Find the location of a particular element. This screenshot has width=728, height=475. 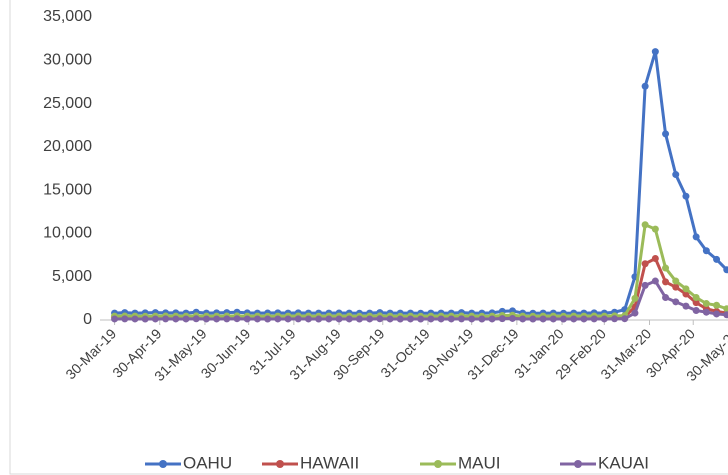

y-tick-label: 30,000 is located at coordinates (67, 60).